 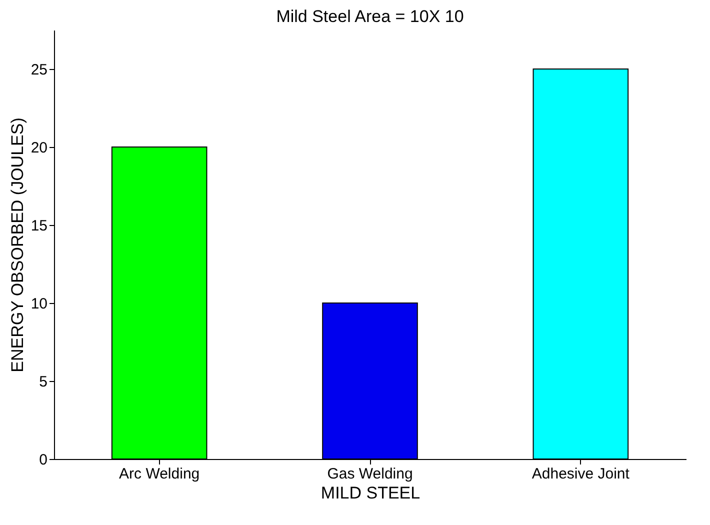 I want to click on x-tick-label: Adhesive Joint, so click(x=581, y=474).